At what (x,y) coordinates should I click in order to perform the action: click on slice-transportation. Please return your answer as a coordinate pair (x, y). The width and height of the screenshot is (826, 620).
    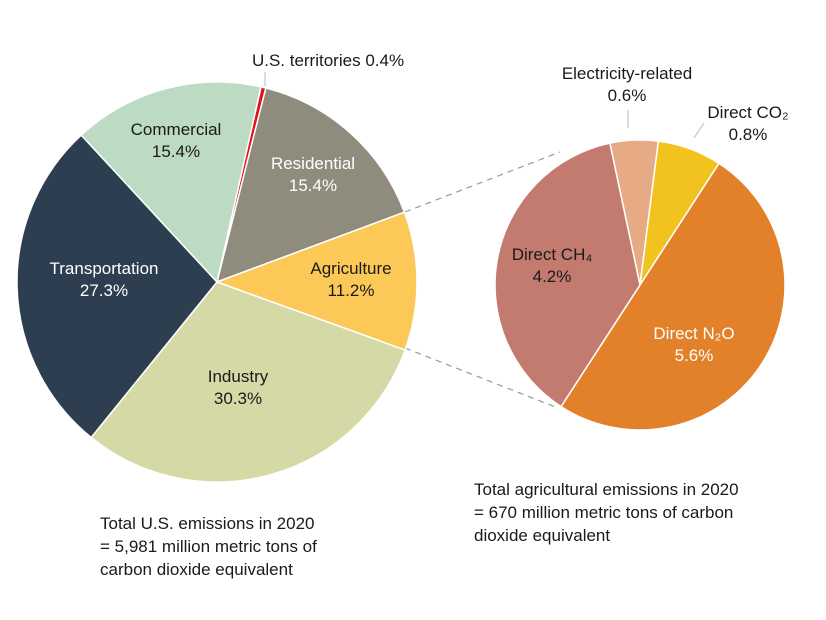
    Looking at the image, I should click on (117, 286).